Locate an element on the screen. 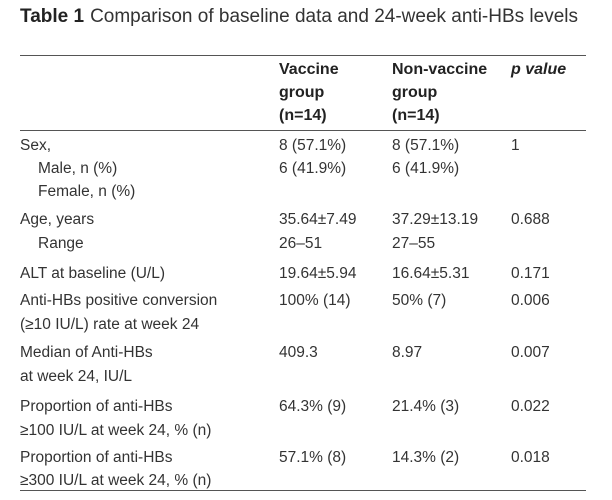  cell-conversion-p: 0.006 is located at coordinates (530, 300).